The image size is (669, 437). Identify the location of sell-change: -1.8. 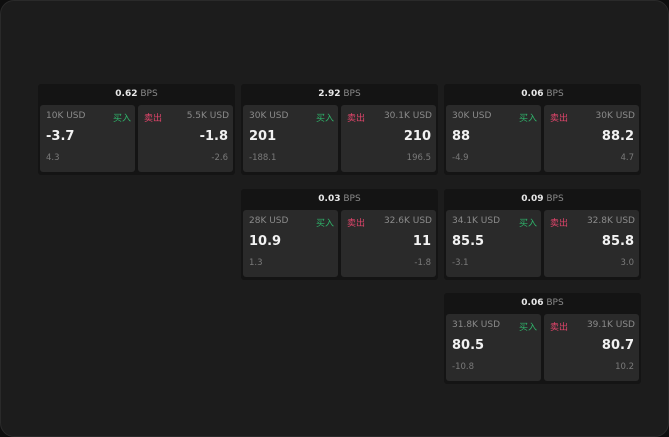
(422, 263).